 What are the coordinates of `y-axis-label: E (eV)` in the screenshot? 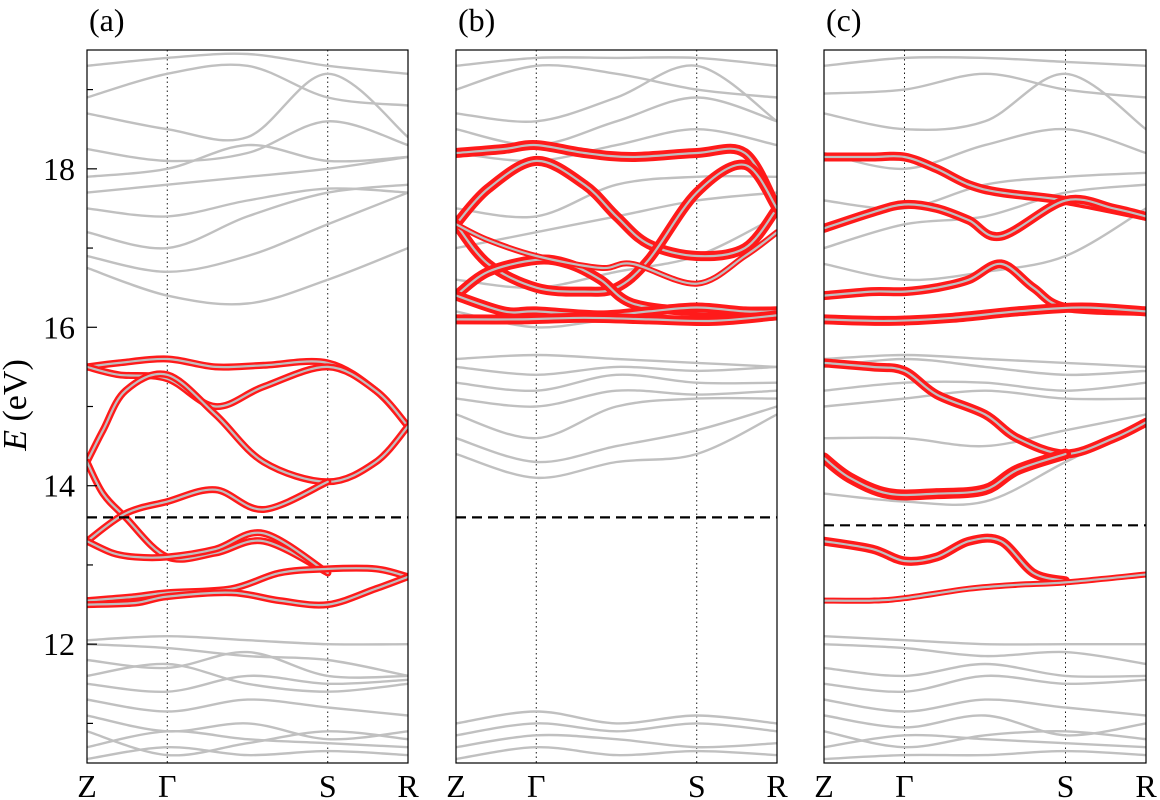 It's located at (17, 405).